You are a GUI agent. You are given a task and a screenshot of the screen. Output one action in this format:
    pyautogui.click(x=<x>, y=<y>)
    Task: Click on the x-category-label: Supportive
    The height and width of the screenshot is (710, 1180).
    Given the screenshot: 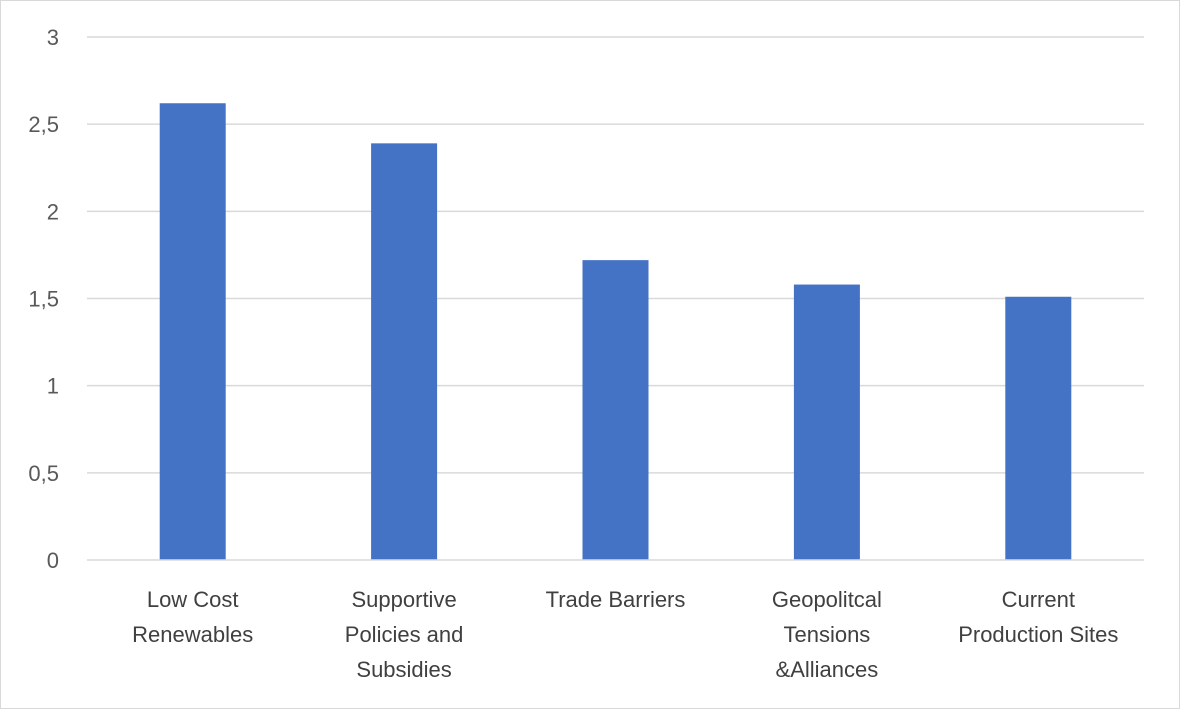 What is the action you would take?
    pyautogui.click(x=404, y=599)
    